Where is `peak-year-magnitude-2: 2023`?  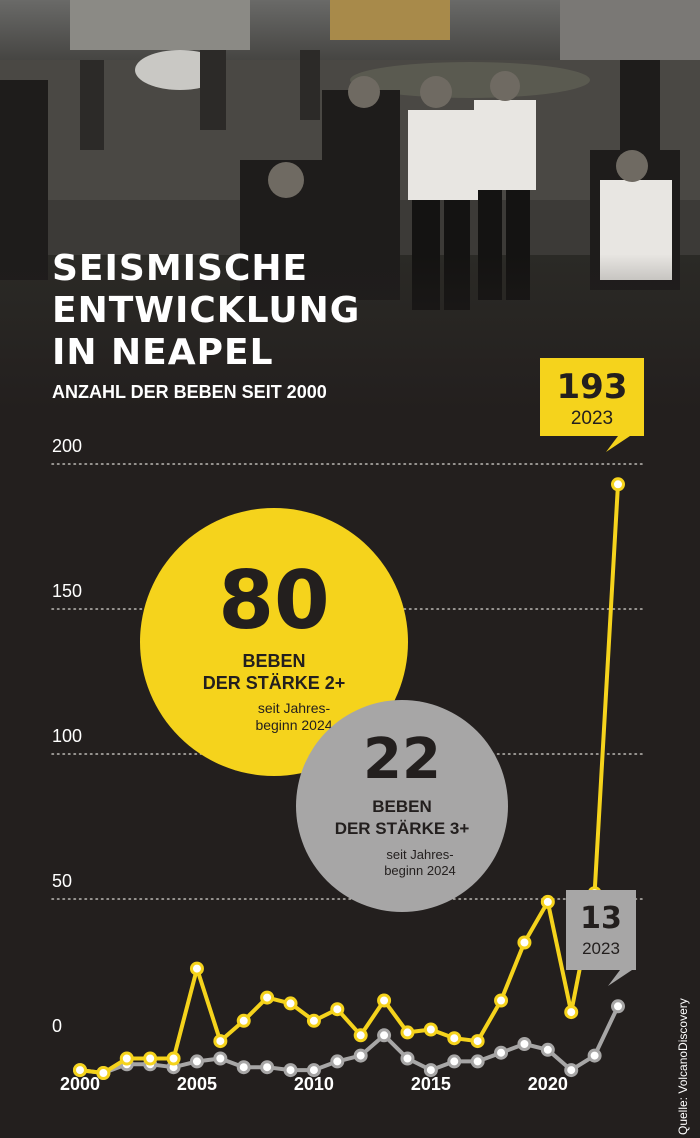
peak-year-magnitude-2: 2023 is located at coordinates (592, 418).